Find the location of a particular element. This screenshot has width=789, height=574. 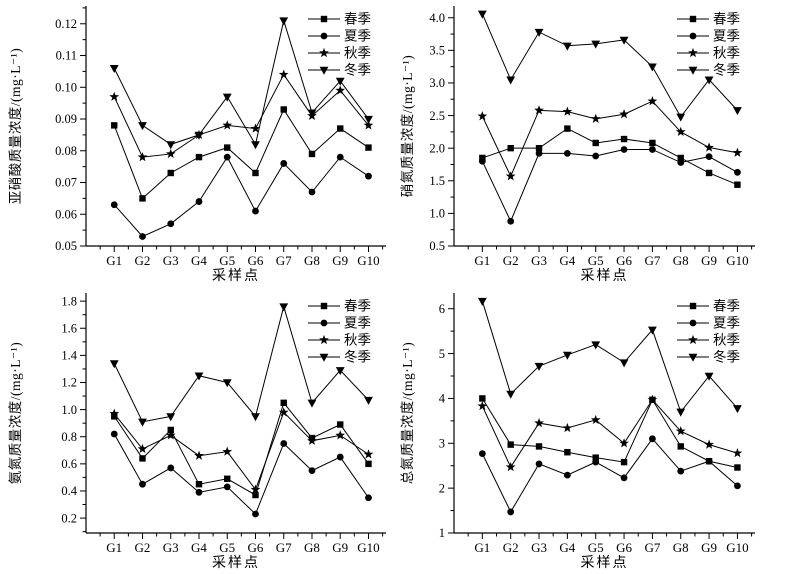

series-square is located at coordinates (241, 154).